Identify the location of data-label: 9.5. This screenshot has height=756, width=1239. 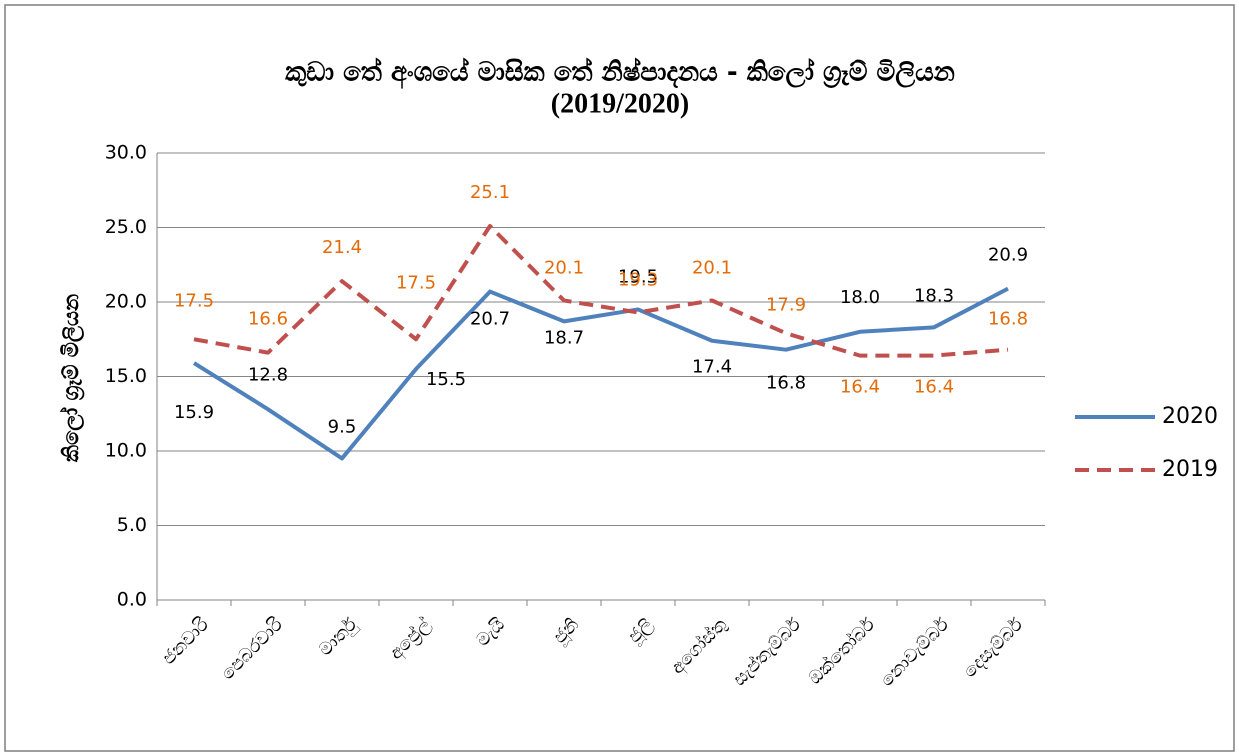
(342, 426).